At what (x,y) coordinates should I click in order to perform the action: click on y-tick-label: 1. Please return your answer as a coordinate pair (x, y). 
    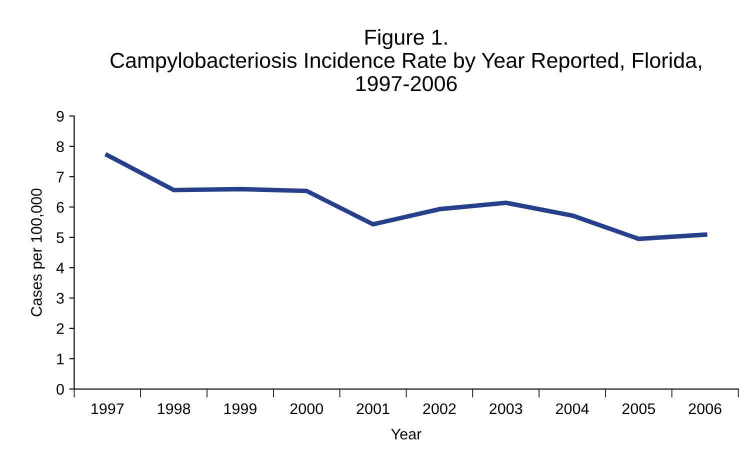
    Looking at the image, I should click on (60, 359).